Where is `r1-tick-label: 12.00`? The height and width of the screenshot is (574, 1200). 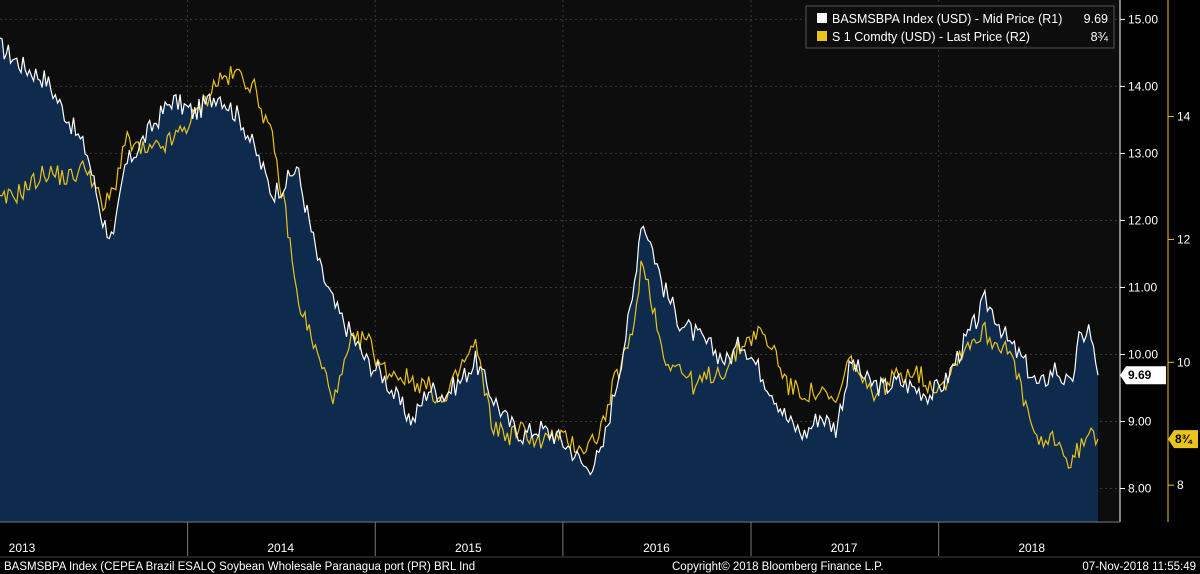
r1-tick-label: 12.00 is located at coordinates (1143, 220).